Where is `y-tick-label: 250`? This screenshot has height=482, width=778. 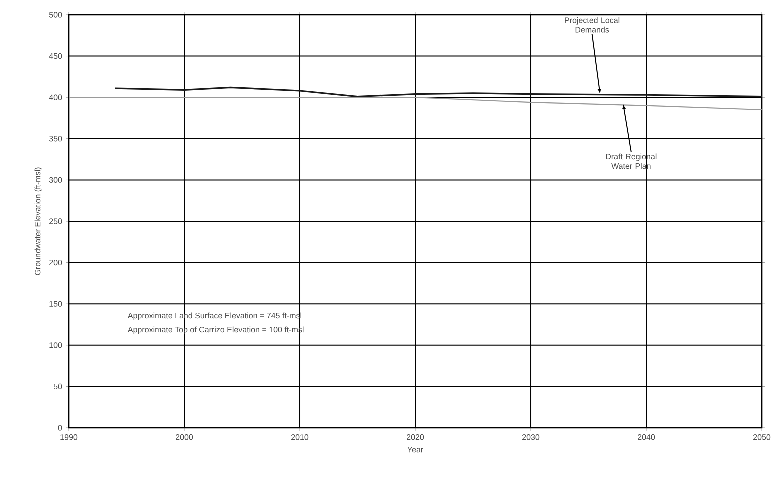 y-tick-label: 250 is located at coordinates (56, 221).